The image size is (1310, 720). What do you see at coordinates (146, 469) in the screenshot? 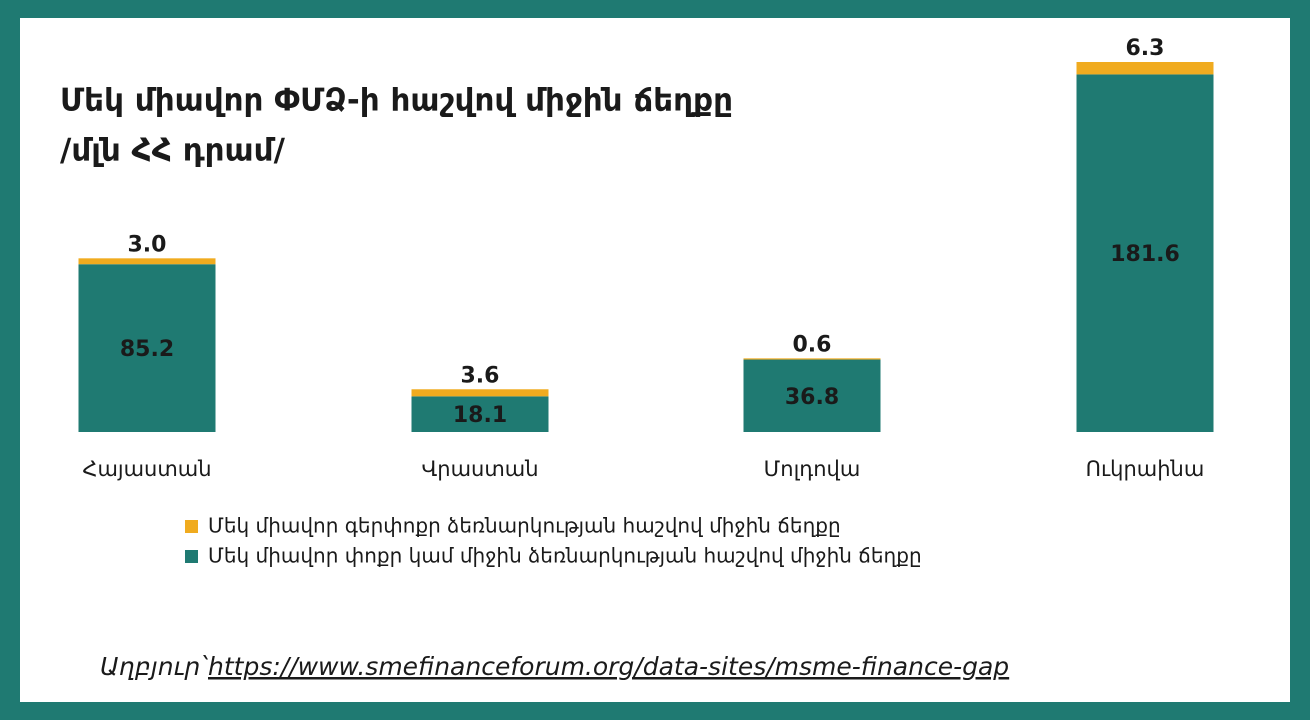
I see `x-tick-label: Հայաստան` at bounding box center [146, 469].